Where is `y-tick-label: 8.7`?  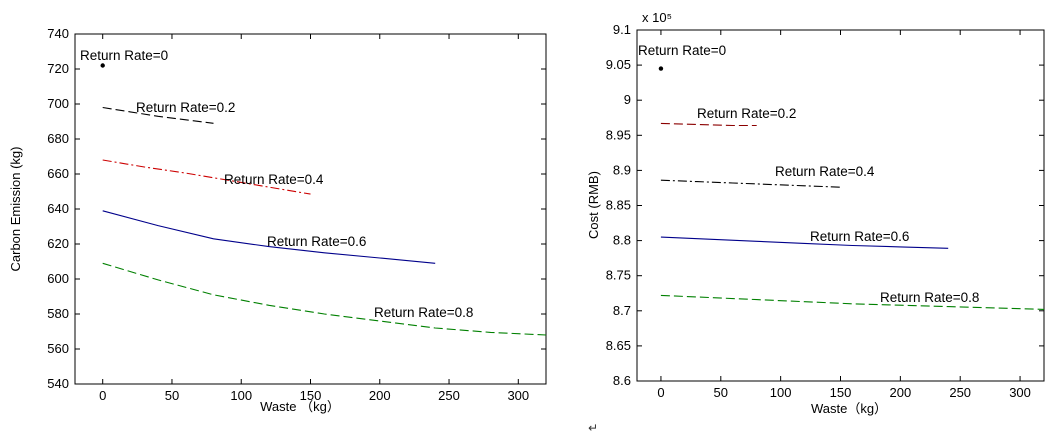 y-tick-label: 8.7 is located at coordinates (622, 310).